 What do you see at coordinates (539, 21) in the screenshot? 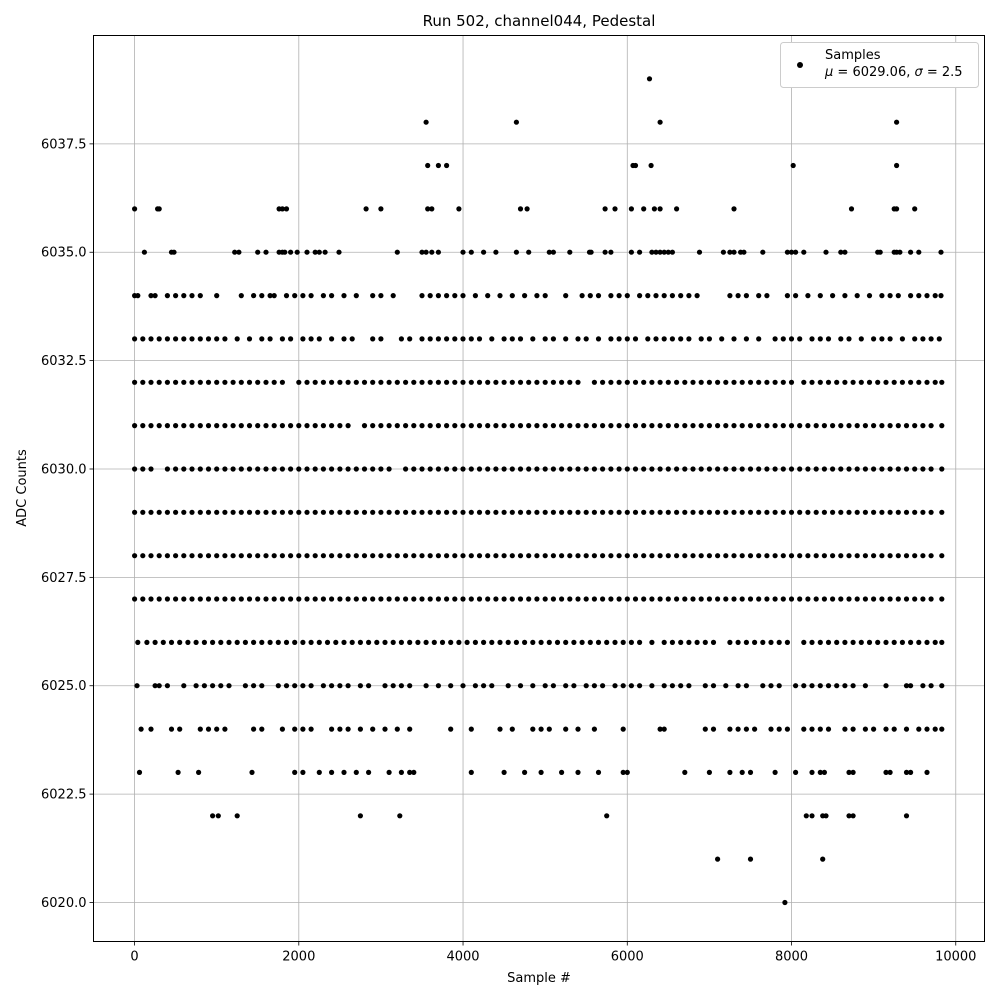
I see `chart-title: Run 502, channel044, Pedestal` at bounding box center [539, 21].